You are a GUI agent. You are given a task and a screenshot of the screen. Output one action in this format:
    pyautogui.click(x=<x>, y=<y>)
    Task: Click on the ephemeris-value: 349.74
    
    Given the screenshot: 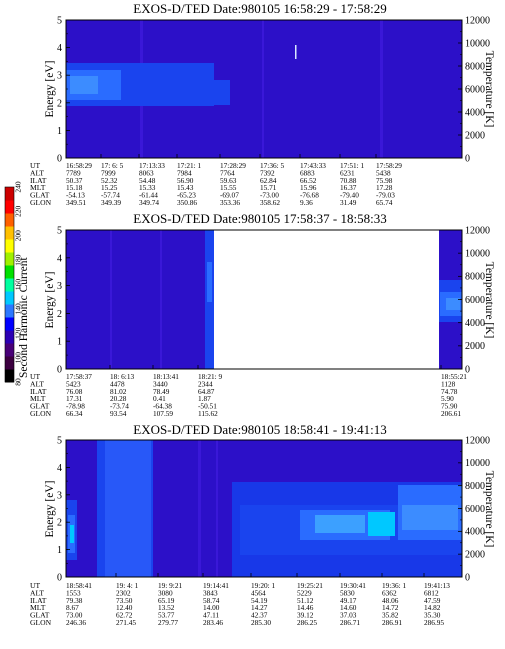 What is the action you would take?
    pyautogui.click(x=149, y=202)
    